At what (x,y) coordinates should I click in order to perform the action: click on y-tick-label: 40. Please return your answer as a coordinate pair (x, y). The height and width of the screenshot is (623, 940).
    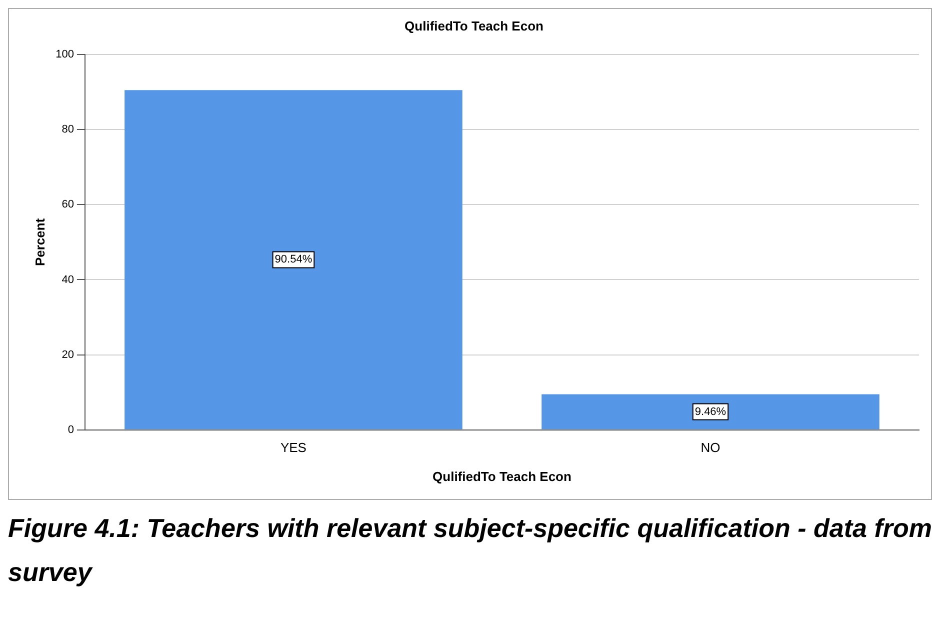
    Looking at the image, I should click on (68, 280).